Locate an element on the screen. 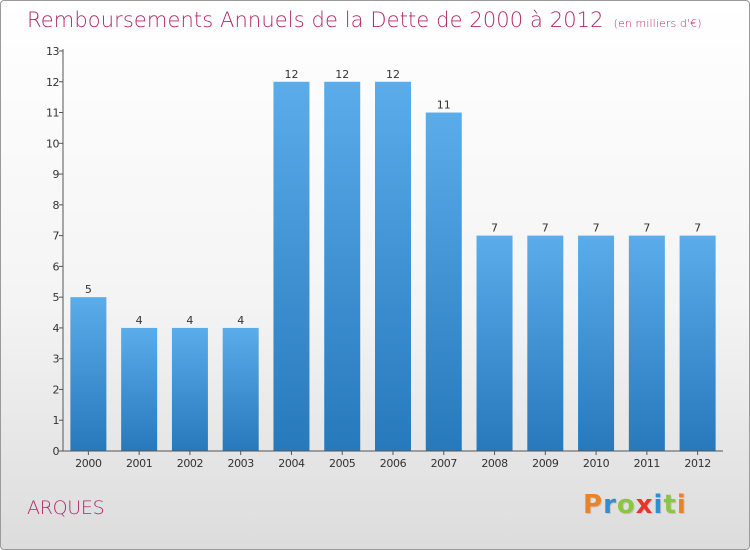  logo-letter: r is located at coordinates (610, 505).